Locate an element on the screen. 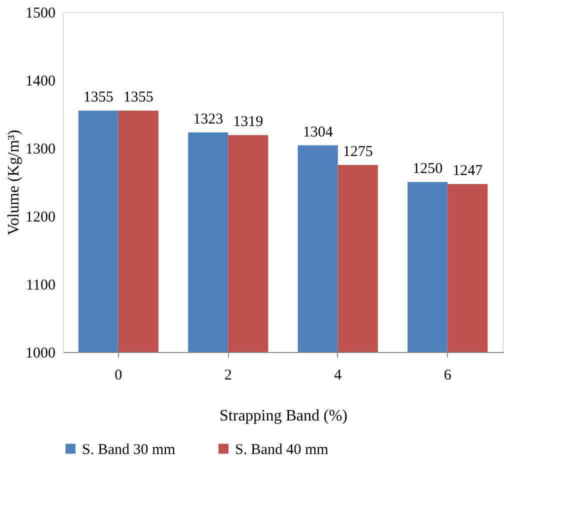  data-label: 1323 is located at coordinates (208, 119).